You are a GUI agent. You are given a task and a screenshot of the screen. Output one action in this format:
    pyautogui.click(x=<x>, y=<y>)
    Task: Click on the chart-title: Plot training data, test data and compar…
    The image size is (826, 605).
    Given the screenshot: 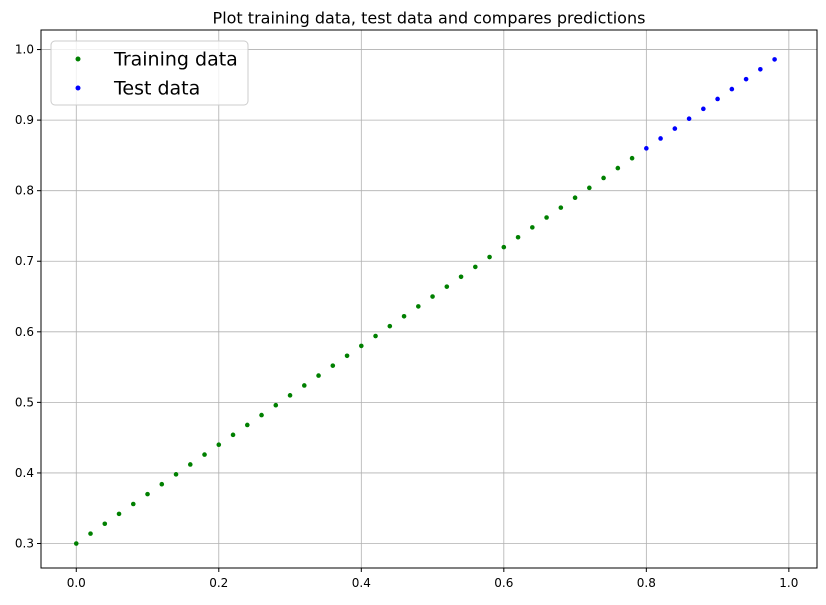 What is the action you would take?
    pyautogui.click(x=429, y=18)
    